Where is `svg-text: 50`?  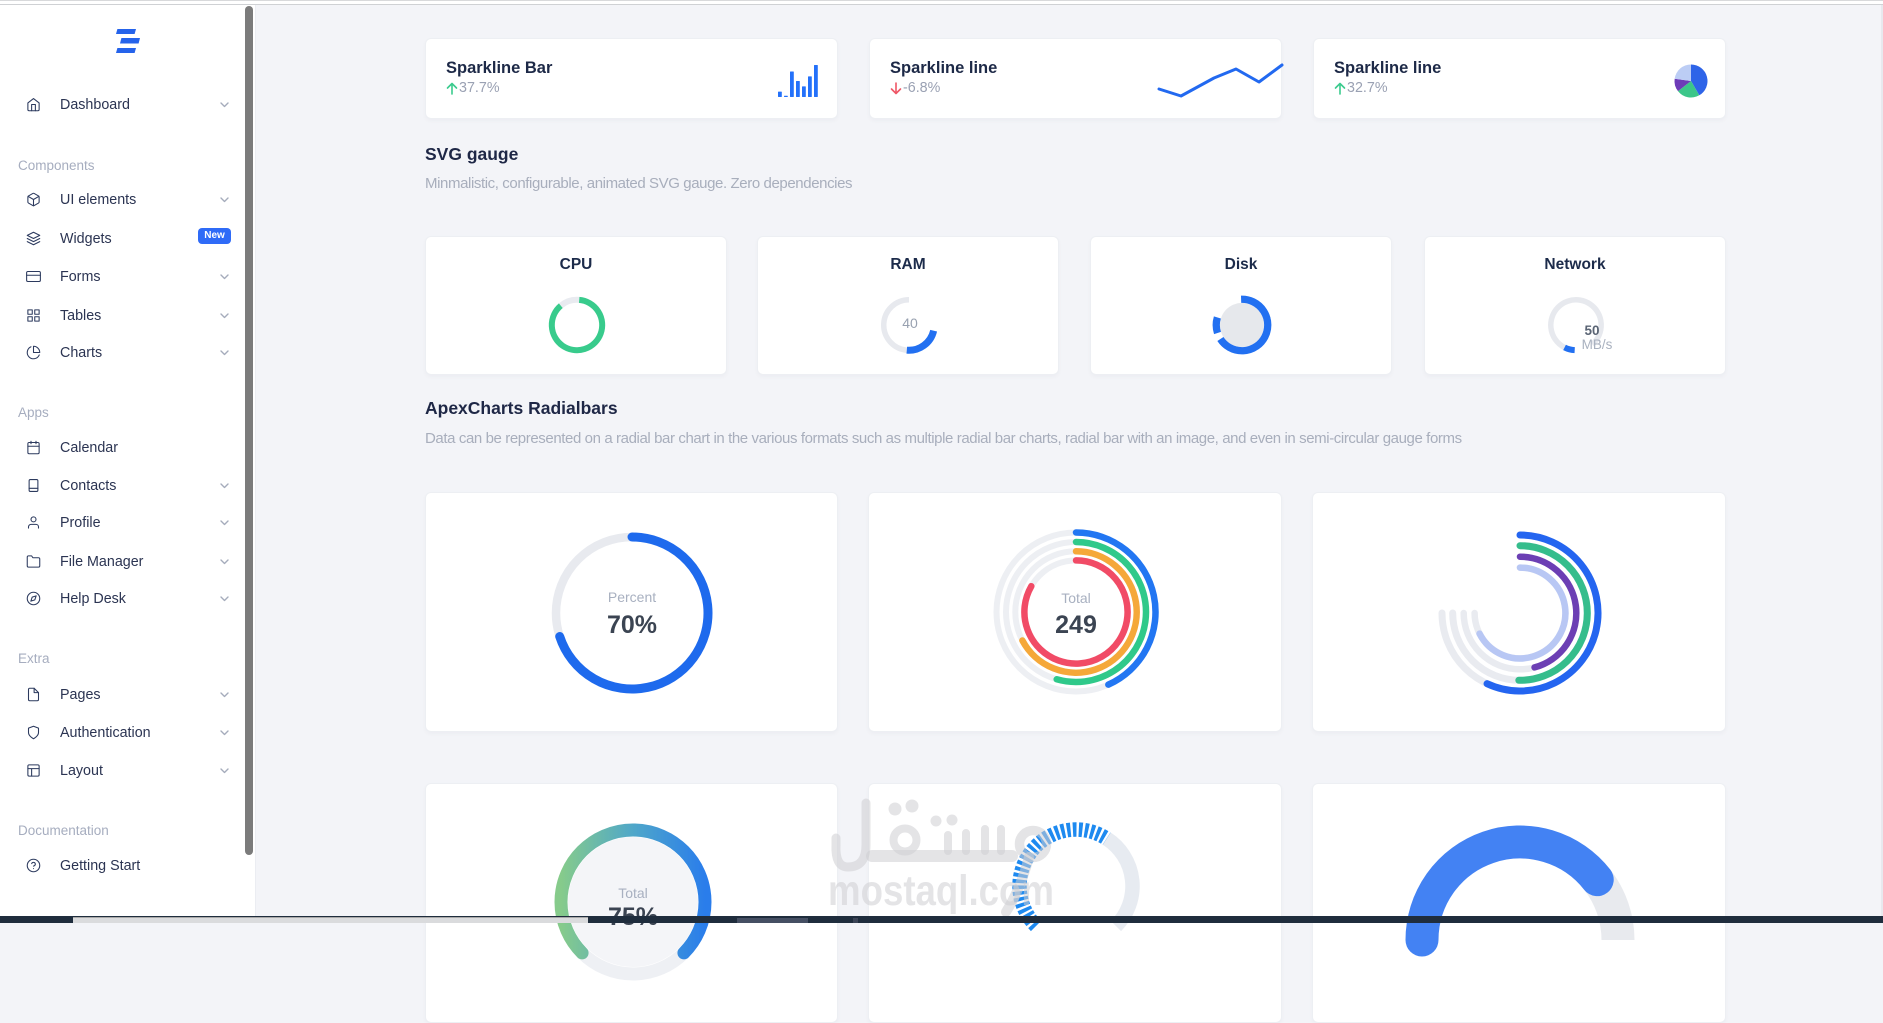
svg-text: 50 is located at coordinates (1591, 330).